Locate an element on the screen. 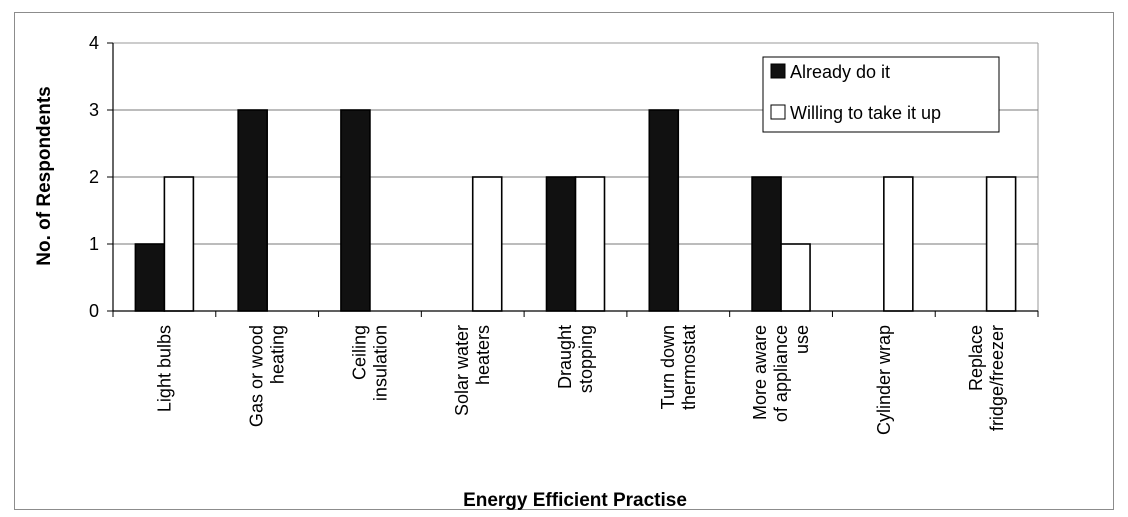 This screenshot has width=1128, height=517. legend-label-already: Already do it is located at coordinates (840, 72).